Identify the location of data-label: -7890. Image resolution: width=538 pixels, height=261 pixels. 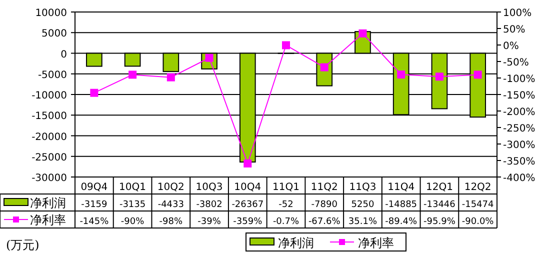
(324, 205).